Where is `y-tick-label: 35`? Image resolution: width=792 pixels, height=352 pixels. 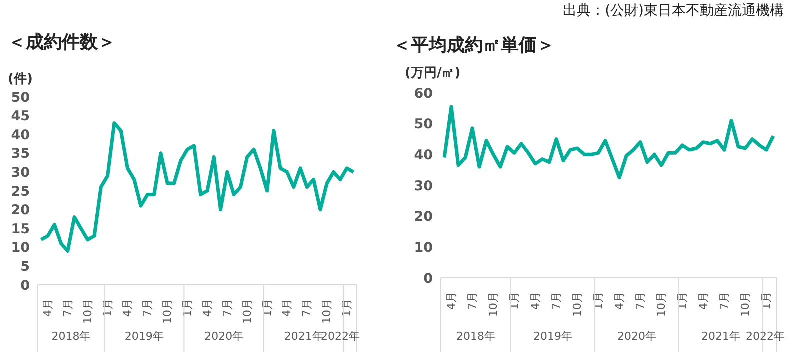 y-tick-label: 35 is located at coordinates (20, 154).